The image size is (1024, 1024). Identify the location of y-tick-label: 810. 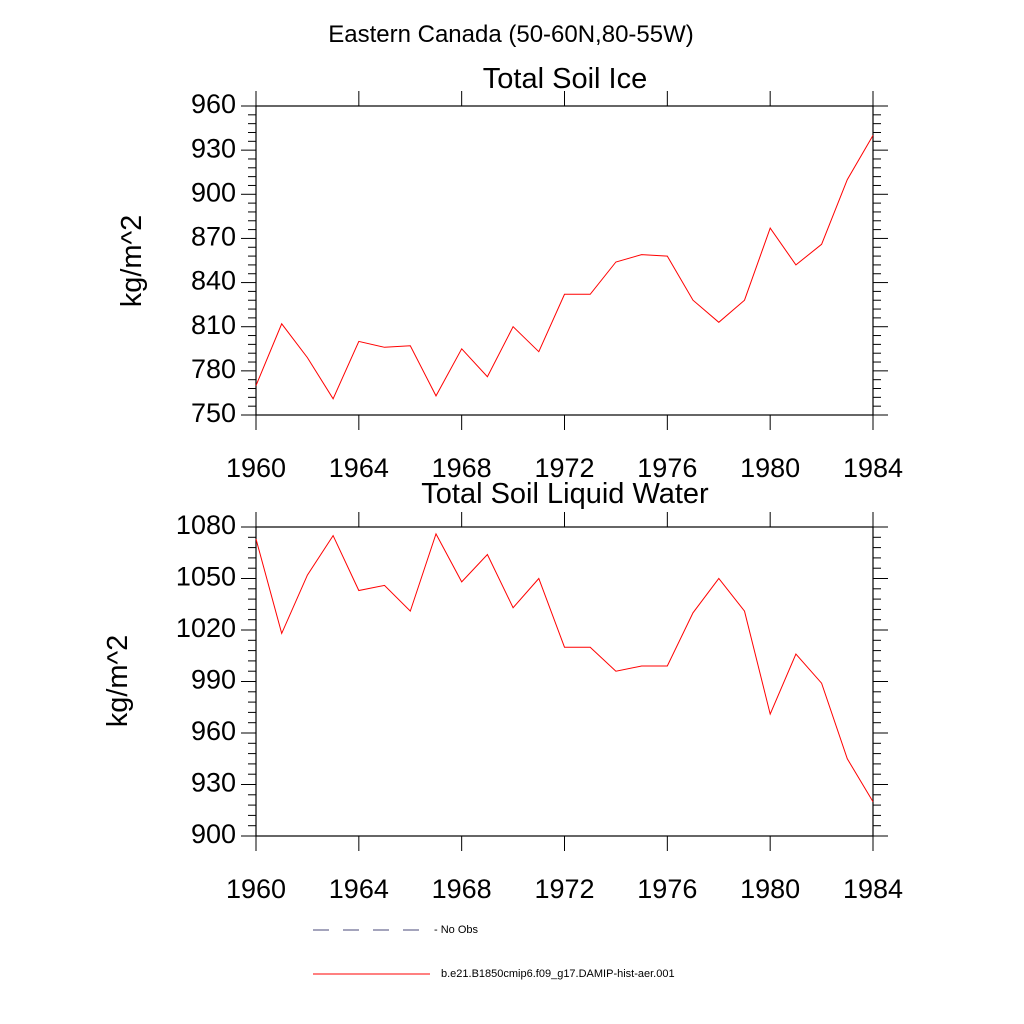
(213, 325).